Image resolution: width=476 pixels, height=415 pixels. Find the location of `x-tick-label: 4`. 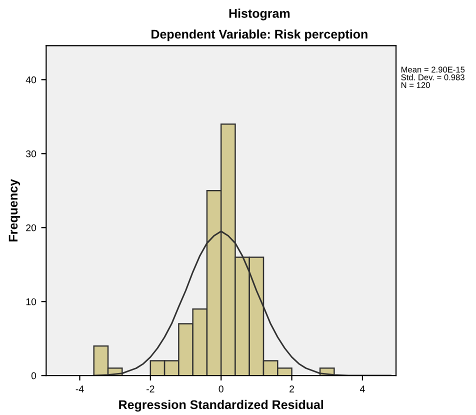

x-tick-label: 4 is located at coordinates (362, 389).